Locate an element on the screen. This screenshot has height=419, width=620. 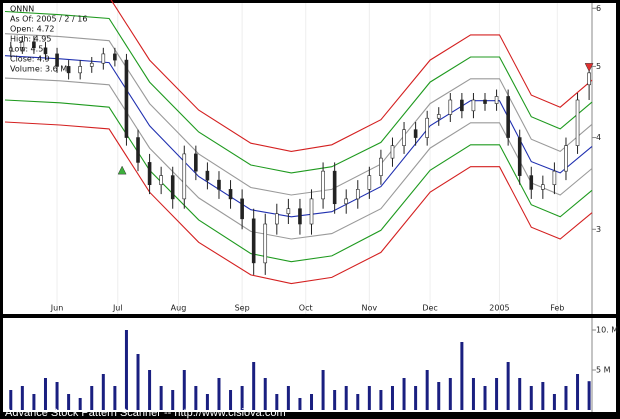
info-line: High: 4.95 is located at coordinates (30, 39).